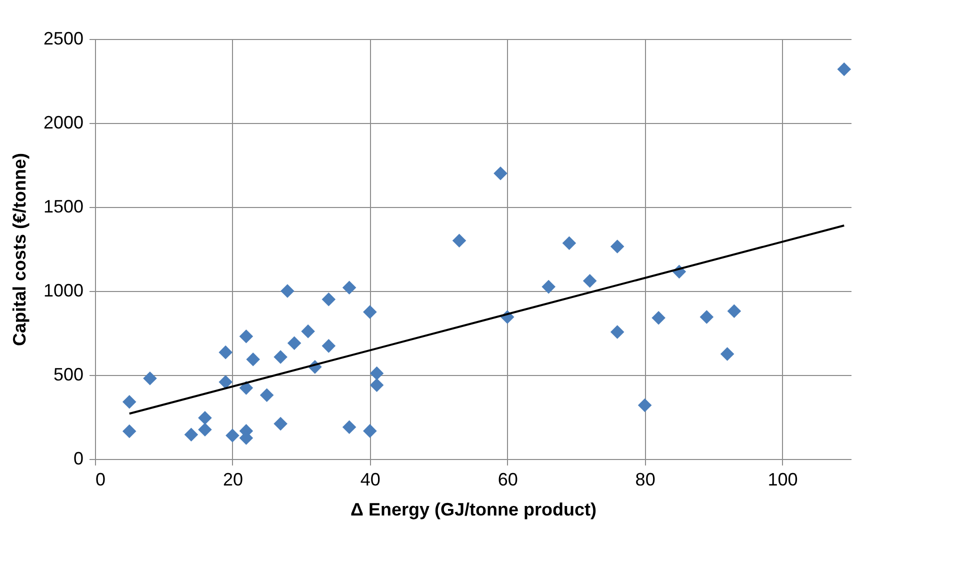 The image size is (956, 580). What do you see at coordinates (63, 290) in the screenshot?
I see `y-tick-label: 1000` at bounding box center [63, 290].